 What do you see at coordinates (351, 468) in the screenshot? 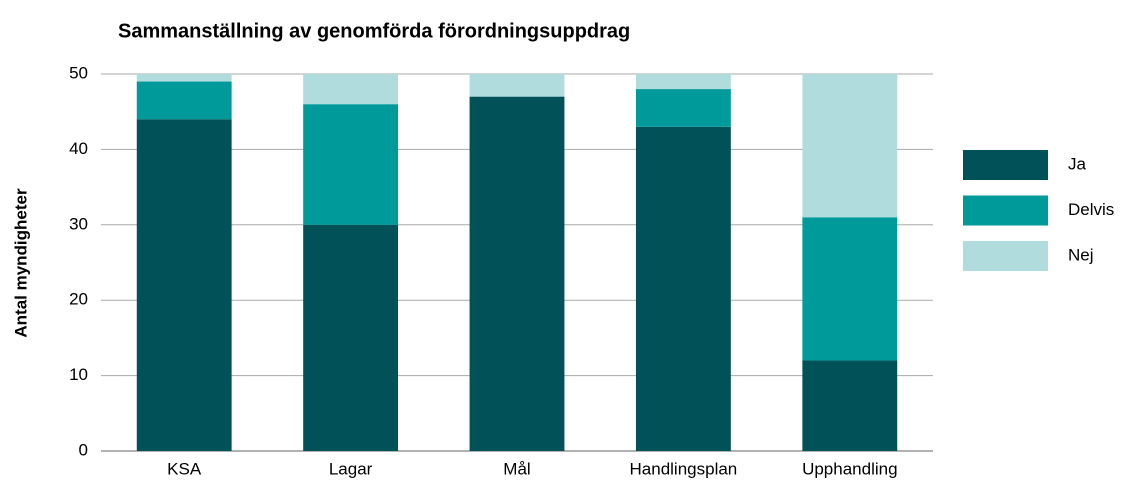
I see `x-tick-label: Lagar` at bounding box center [351, 468].